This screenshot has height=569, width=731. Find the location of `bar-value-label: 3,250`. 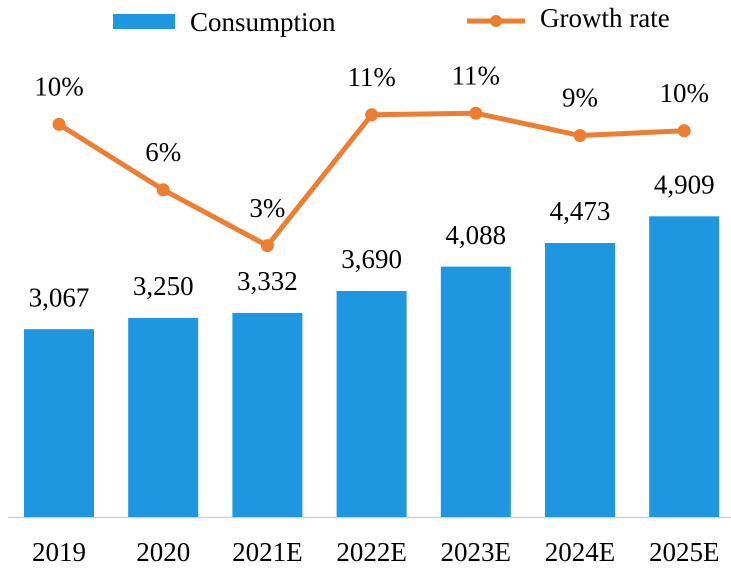

bar-value-label: 3,250 is located at coordinates (163, 286).